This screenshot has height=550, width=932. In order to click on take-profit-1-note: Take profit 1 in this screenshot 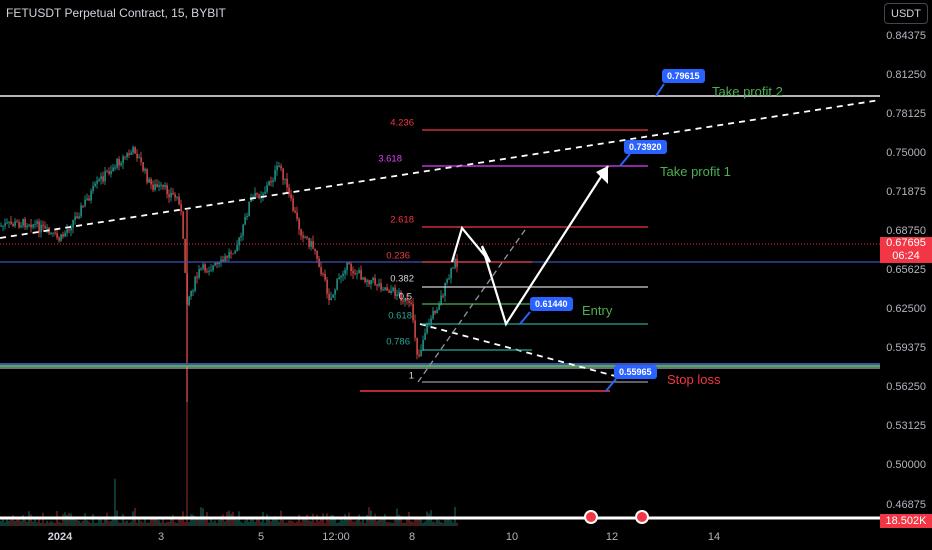, I will do `click(695, 171)`.